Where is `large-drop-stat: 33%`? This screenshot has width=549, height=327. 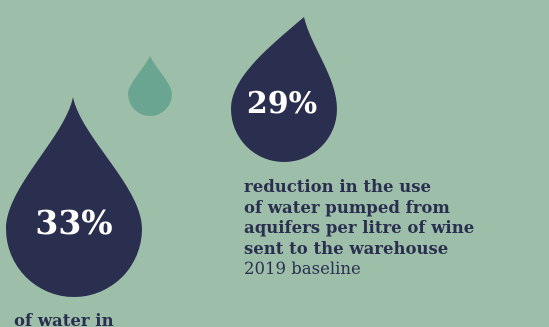 large-drop-stat: 33% is located at coordinates (74, 222).